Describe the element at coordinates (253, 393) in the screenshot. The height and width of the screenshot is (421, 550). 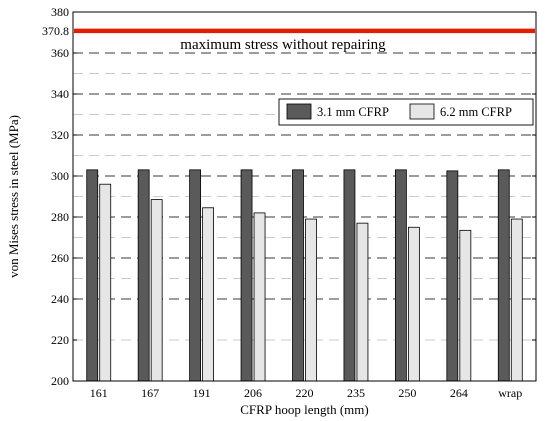
I see `x-tick-label: 206` at that location.